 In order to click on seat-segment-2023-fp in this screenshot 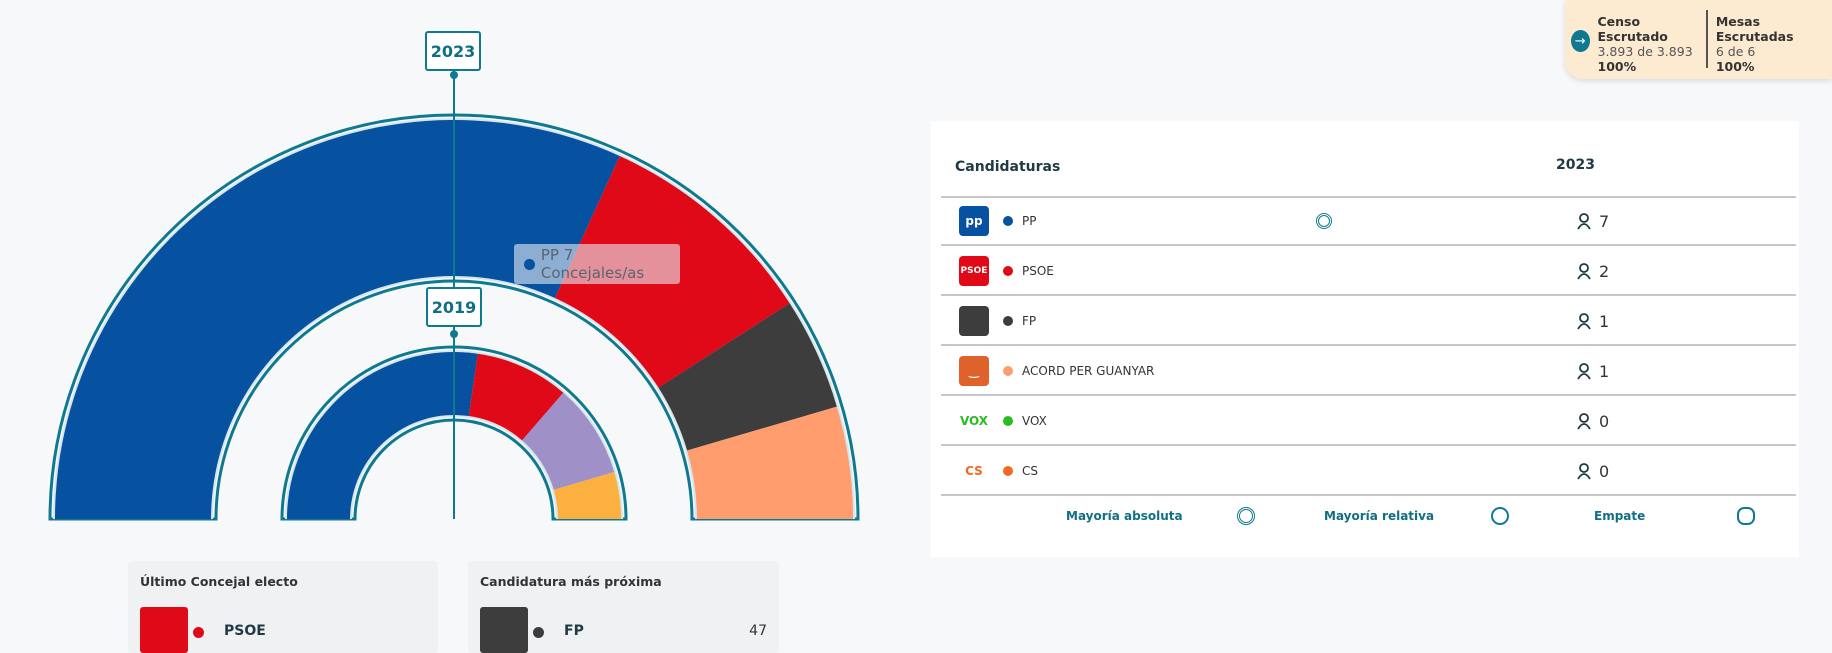, I will do `click(747, 377)`.